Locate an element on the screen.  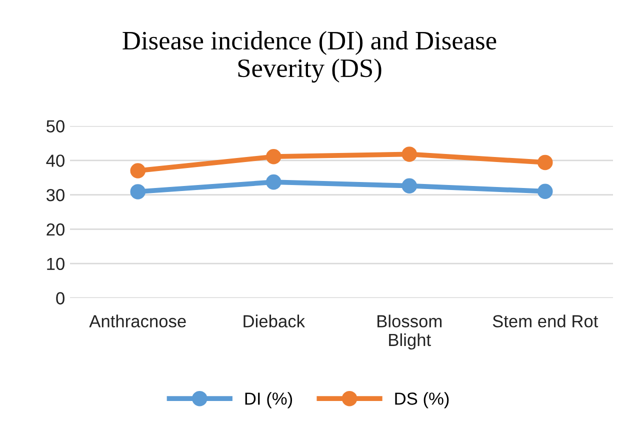
y-tick-label: 30 is located at coordinates (55, 195).